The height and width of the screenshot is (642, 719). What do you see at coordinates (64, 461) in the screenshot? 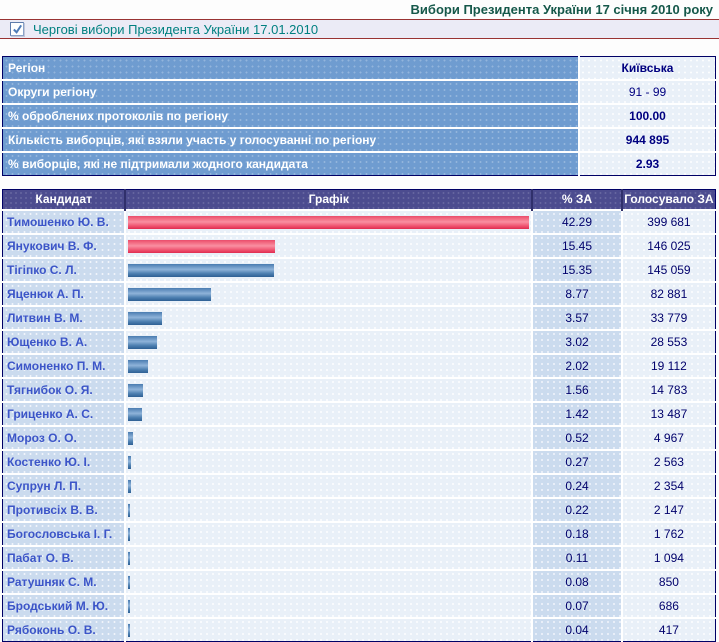
I see `candidate-name-link: Костенко Ю. І.` at bounding box center [64, 461].